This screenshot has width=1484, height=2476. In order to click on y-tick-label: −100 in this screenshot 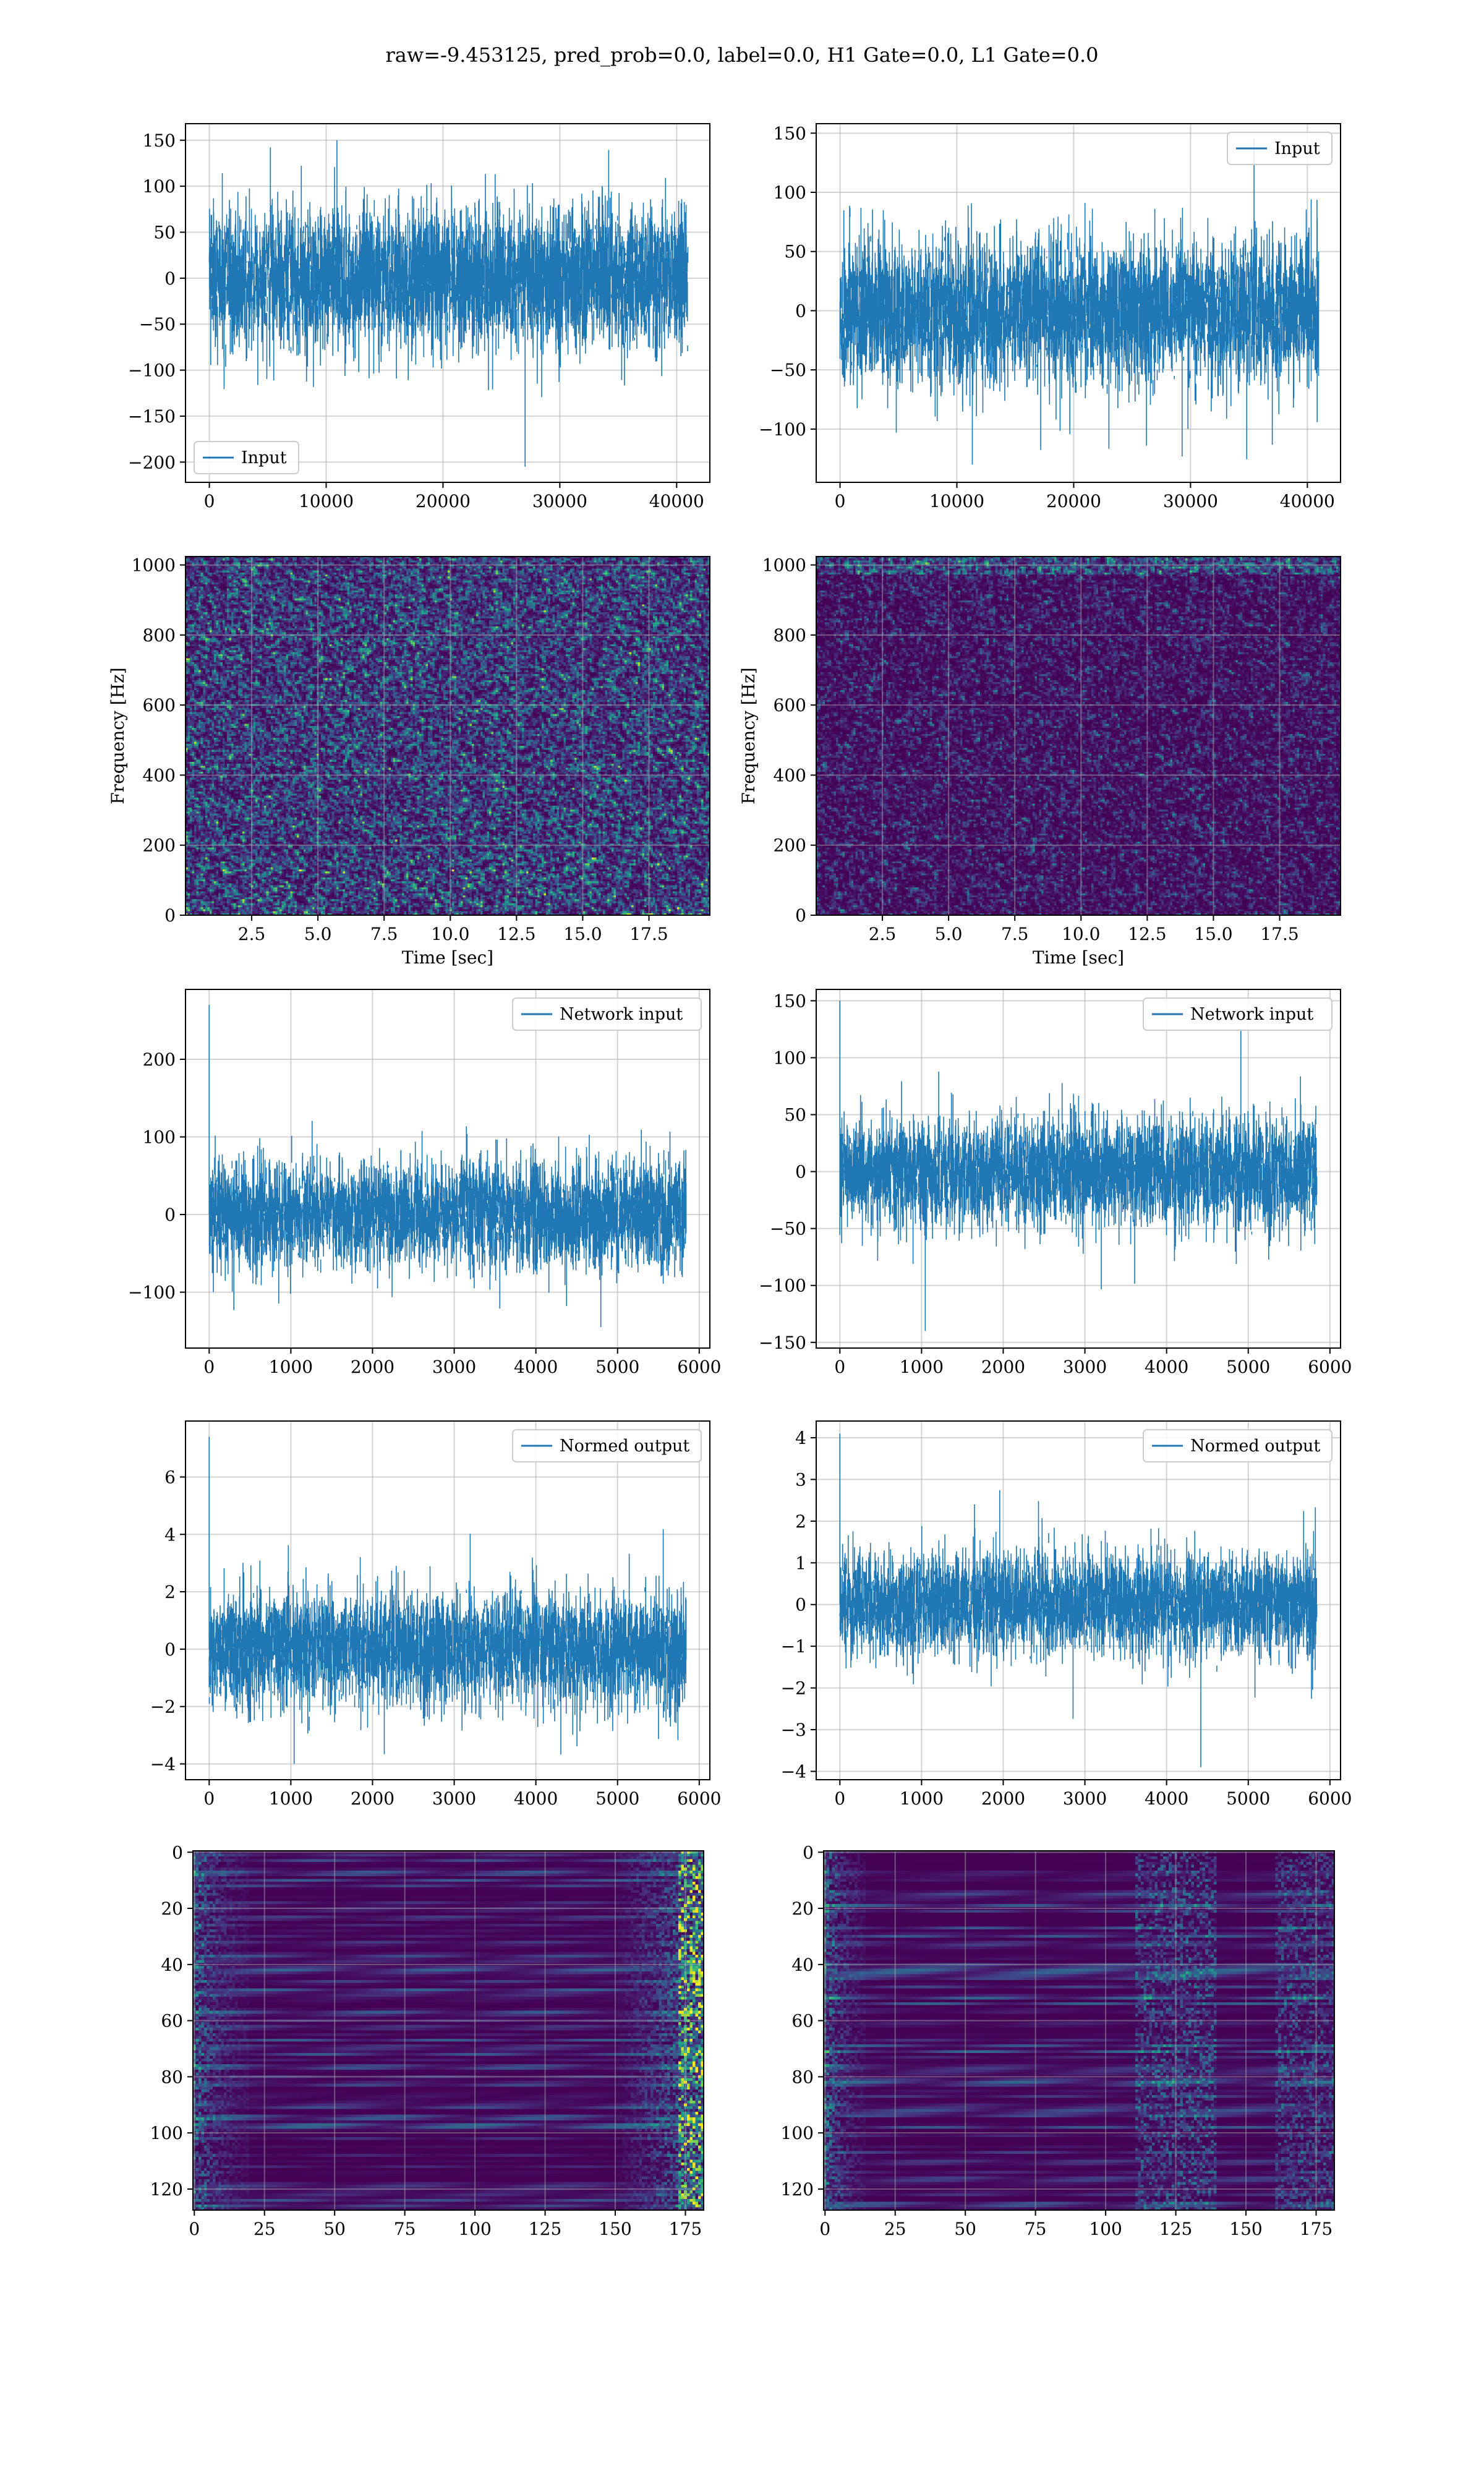, I will do `click(152, 371)`.